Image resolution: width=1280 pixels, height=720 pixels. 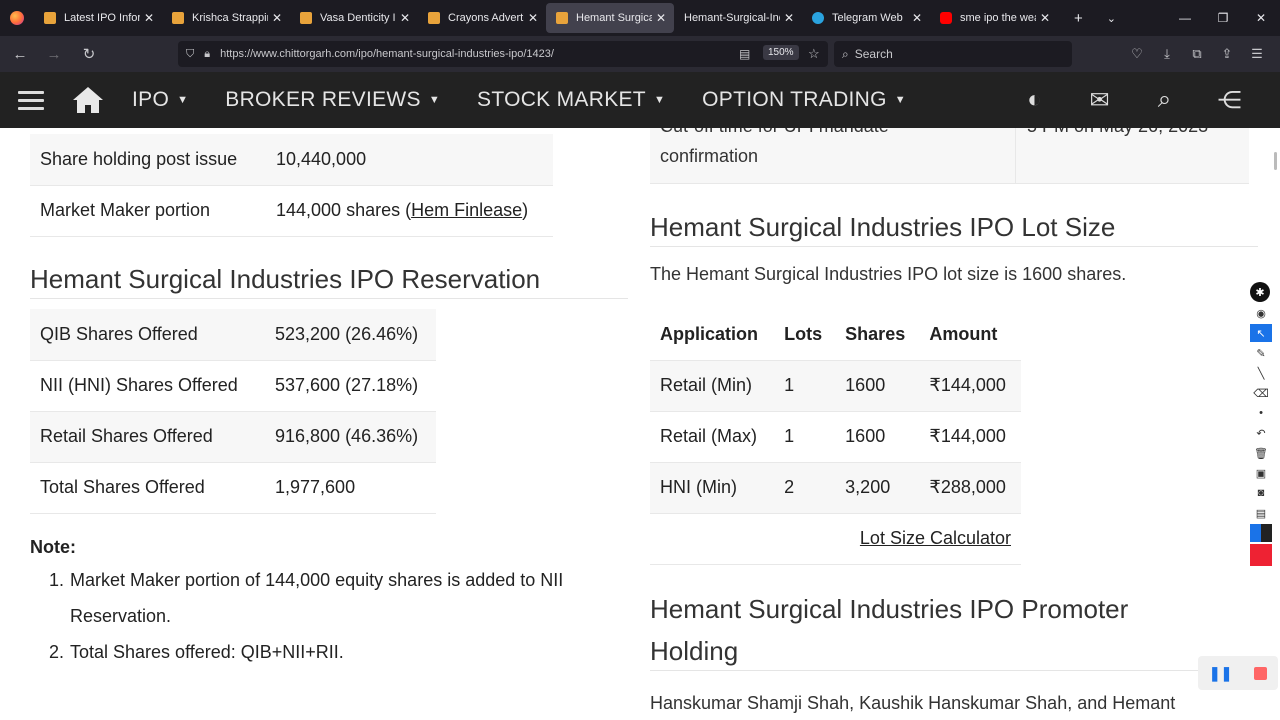 I want to click on theme-toggle-icon: ◐, so click(x=1034, y=99).